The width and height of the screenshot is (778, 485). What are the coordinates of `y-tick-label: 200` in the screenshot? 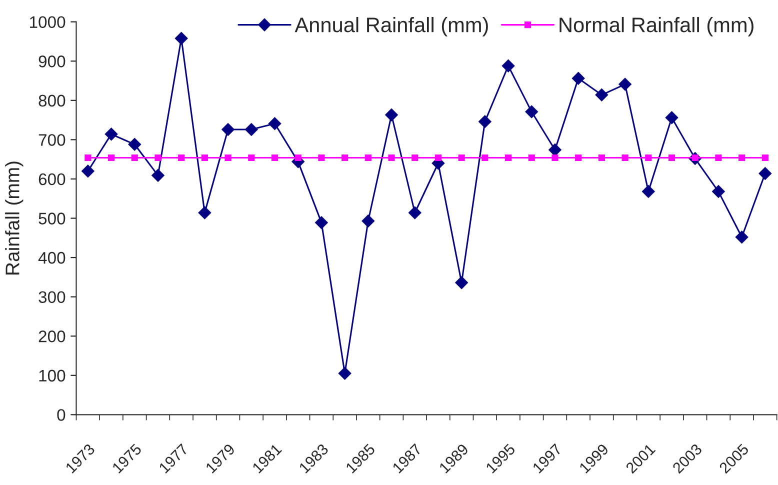 It's located at (52, 336).